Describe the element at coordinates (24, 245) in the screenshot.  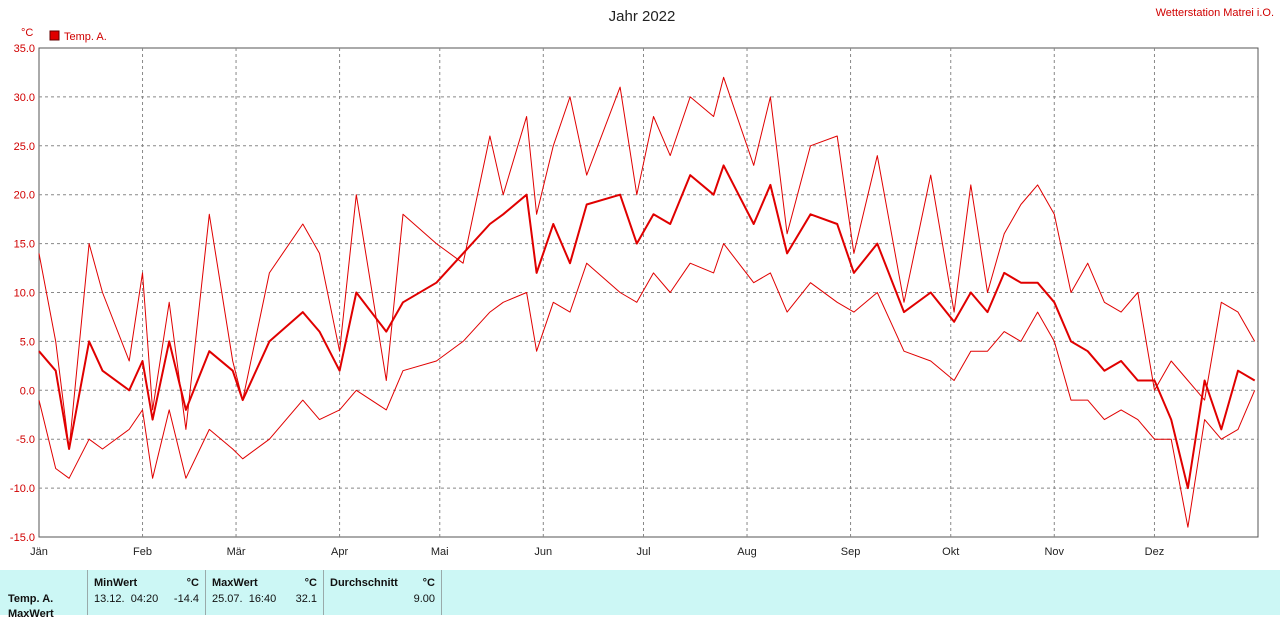
I see `y-tick-label: 15.0` at that location.